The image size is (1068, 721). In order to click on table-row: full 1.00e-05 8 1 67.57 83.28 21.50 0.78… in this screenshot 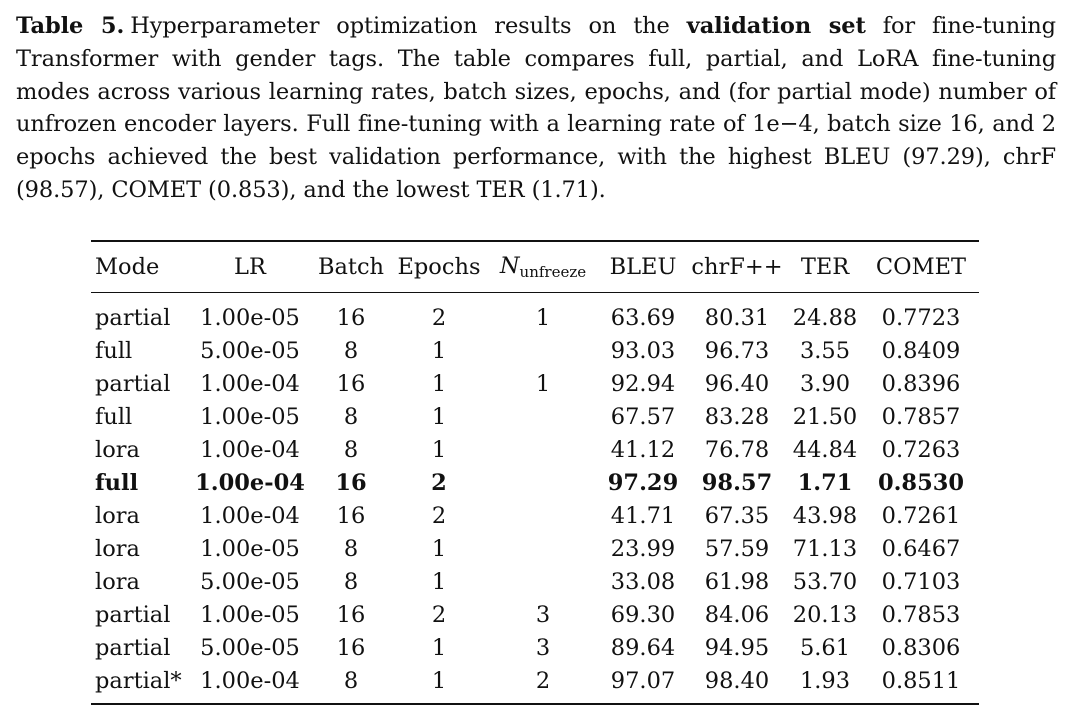, I will do `click(535, 416)`.